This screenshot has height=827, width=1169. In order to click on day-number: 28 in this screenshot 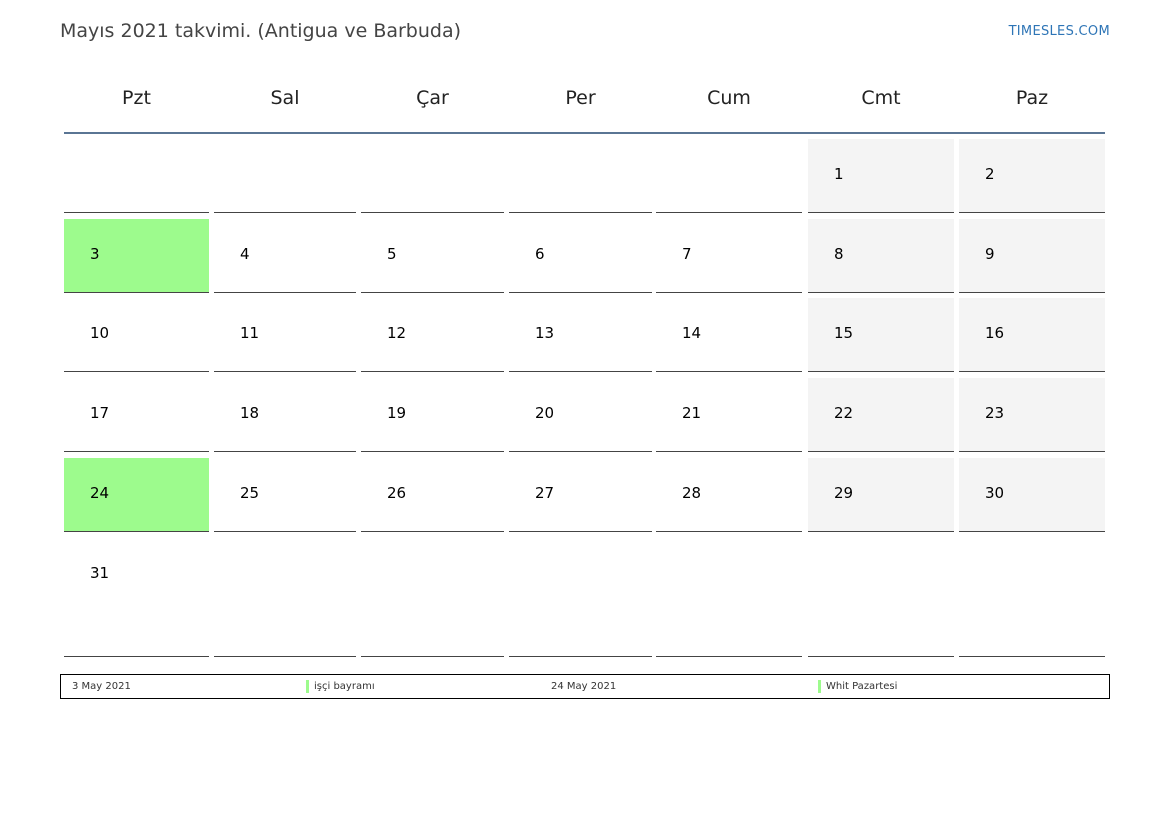, I will do `click(692, 493)`.